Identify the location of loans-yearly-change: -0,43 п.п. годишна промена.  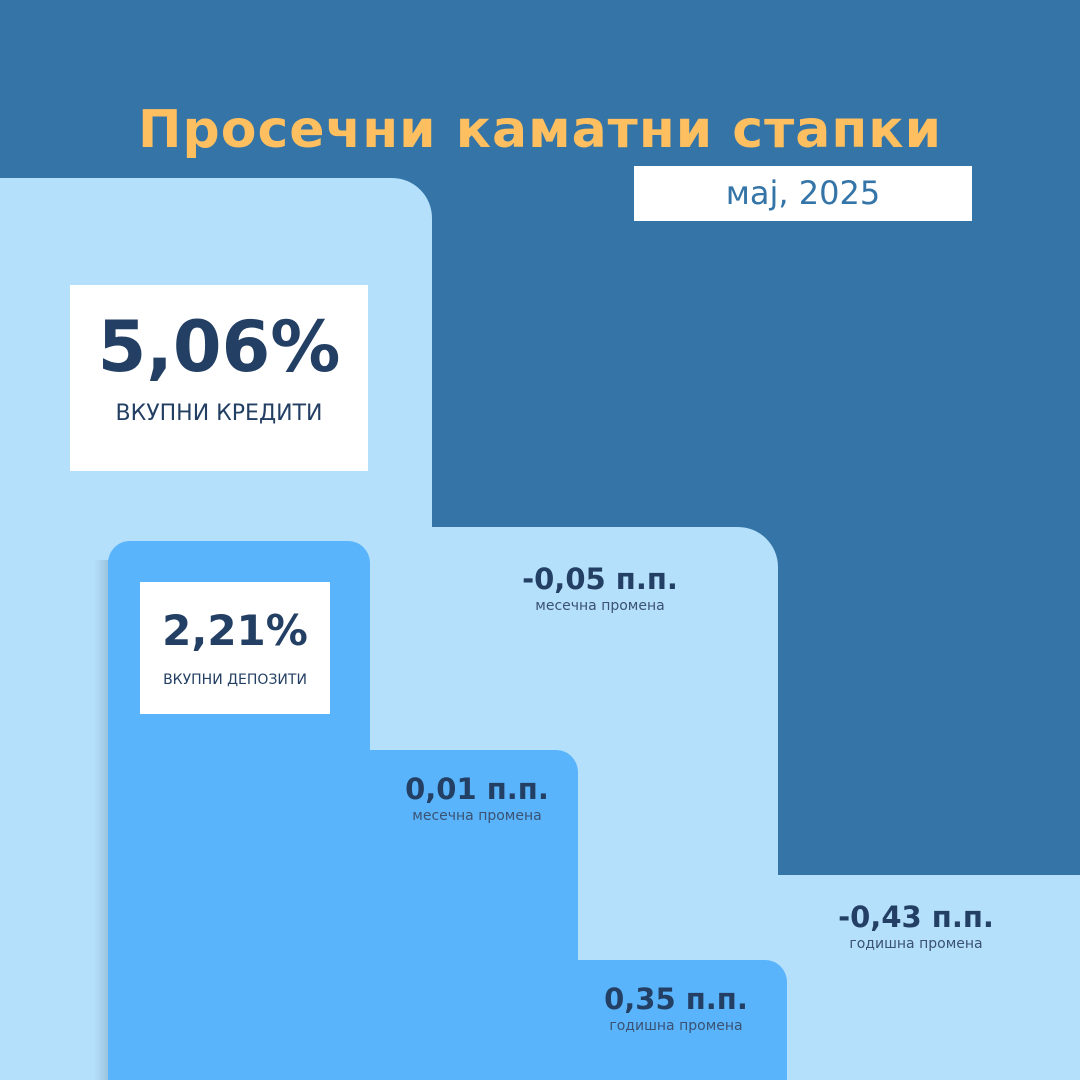
(916, 926).